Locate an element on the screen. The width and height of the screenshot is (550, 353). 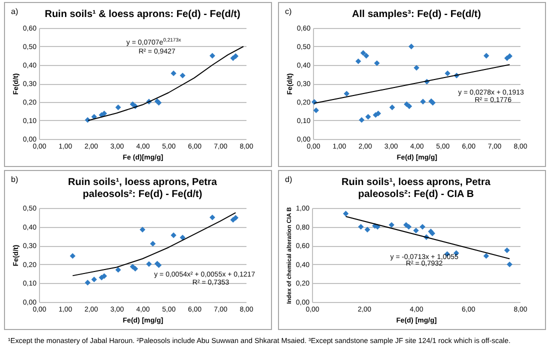
text: c) is located at coordinates (288, 11).